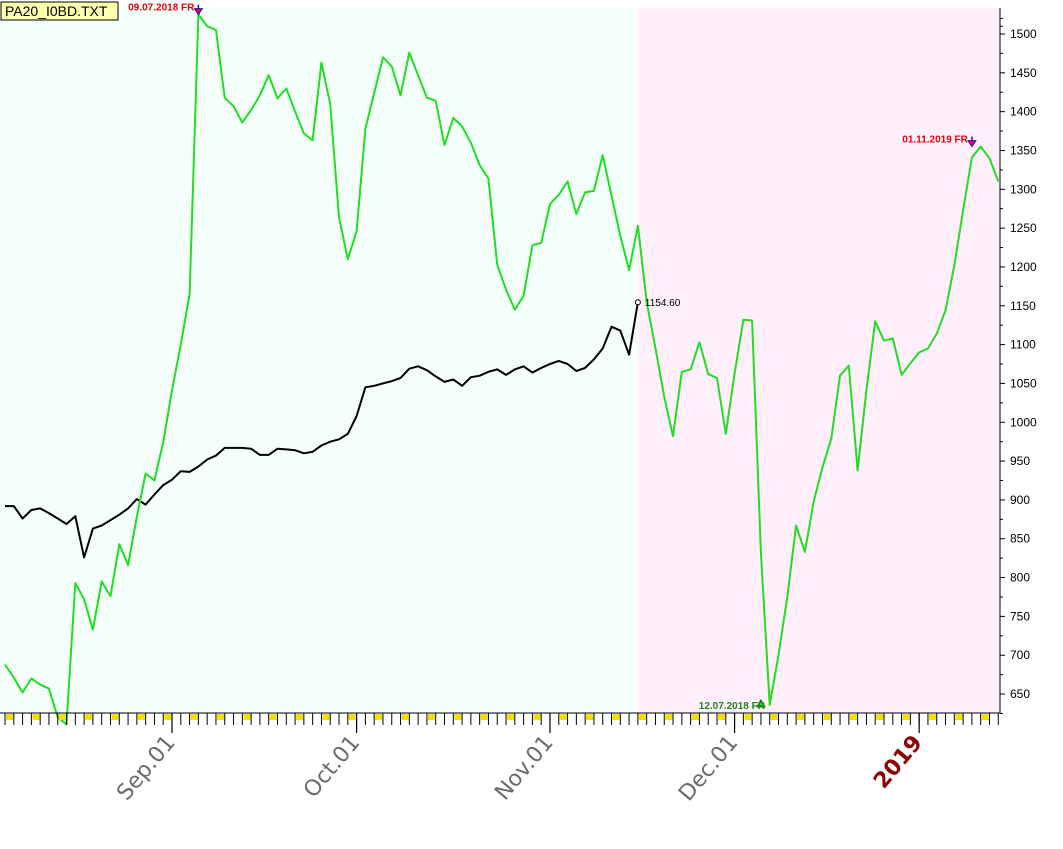 The height and width of the screenshot is (849, 1063). I want to click on chart-title-box: PA20_I0BD.TXT, so click(59, 11).